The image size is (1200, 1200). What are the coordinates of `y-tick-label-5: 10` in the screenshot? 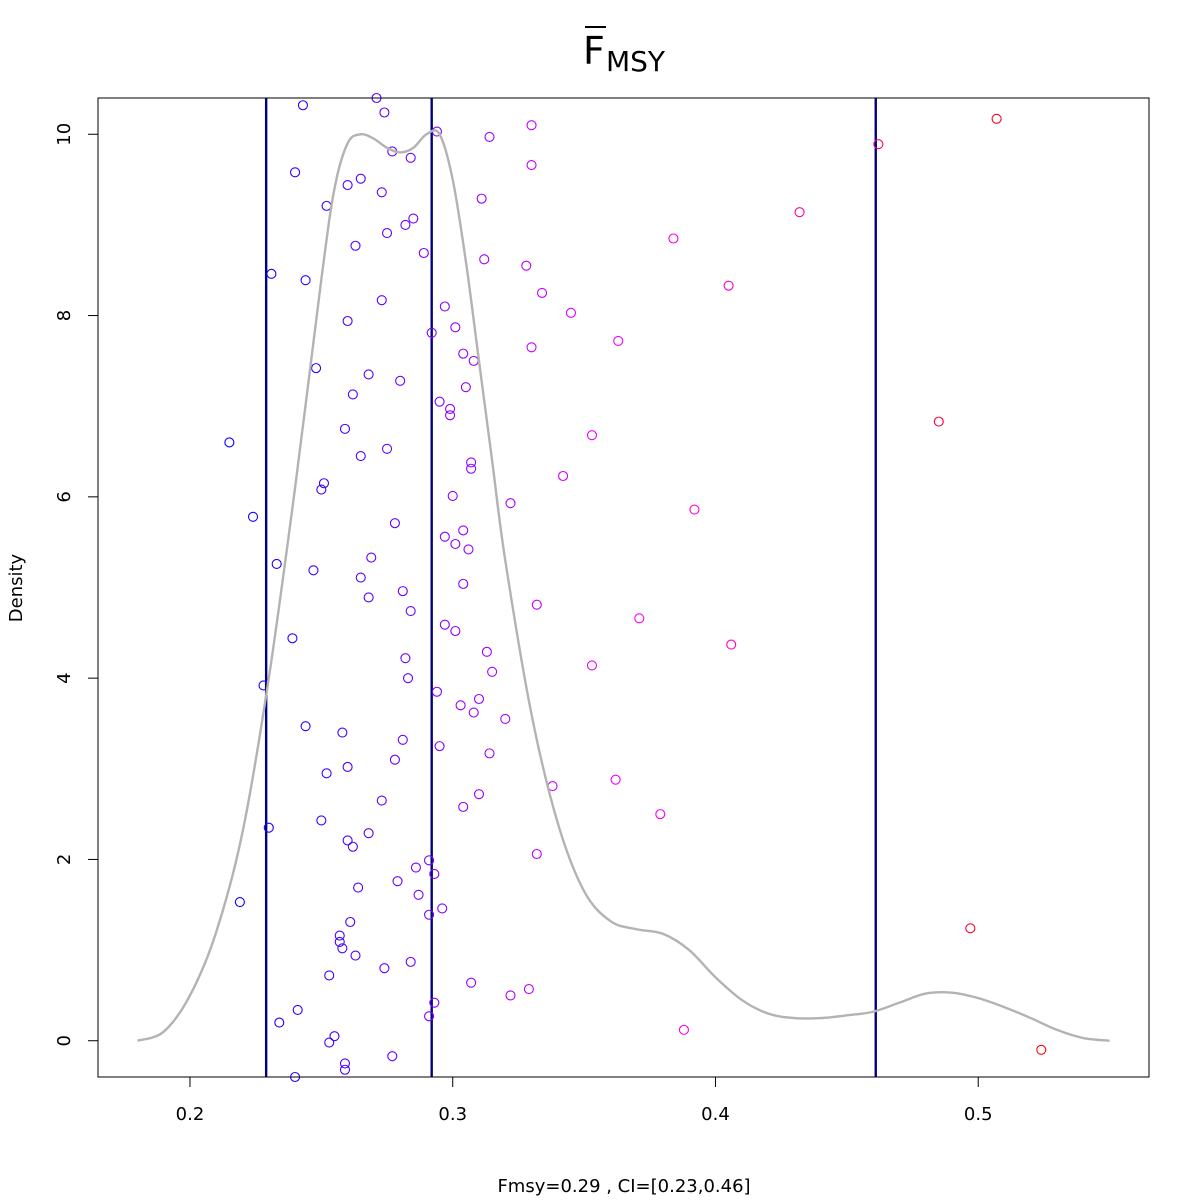 It's located at (64, 134).